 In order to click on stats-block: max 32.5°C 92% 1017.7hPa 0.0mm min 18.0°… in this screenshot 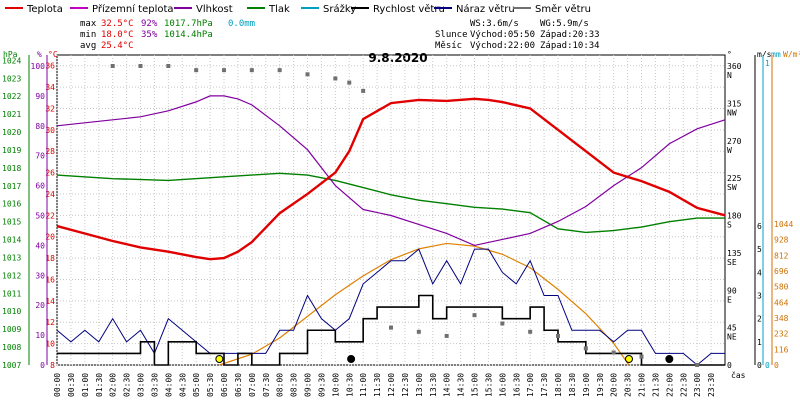, I will do `click(340, 35)`.